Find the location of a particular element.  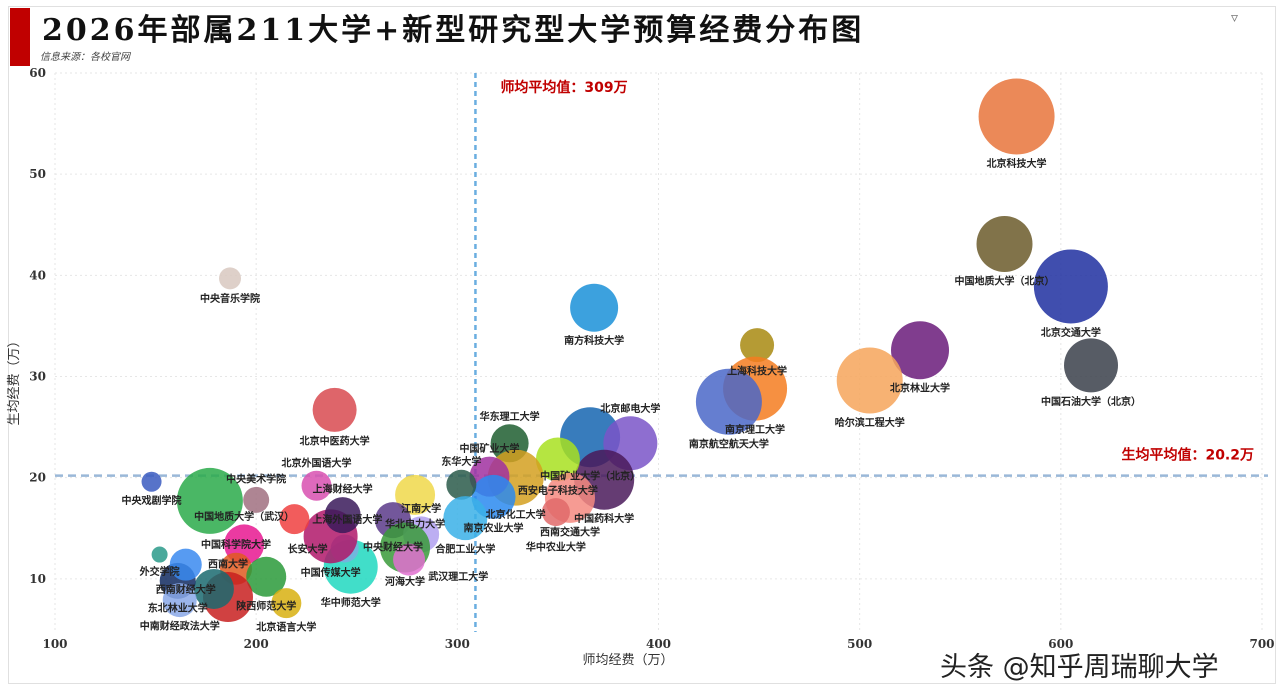

bubble-label: 河海大学 is located at coordinates (405, 581).